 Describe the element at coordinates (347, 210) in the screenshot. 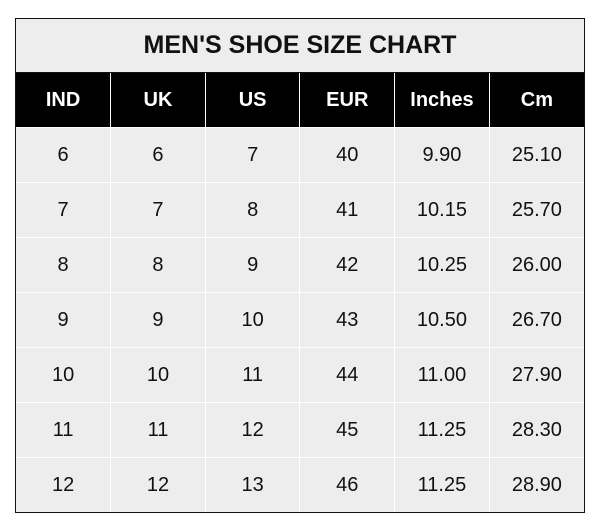

I see `cell-eur: 41` at that location.